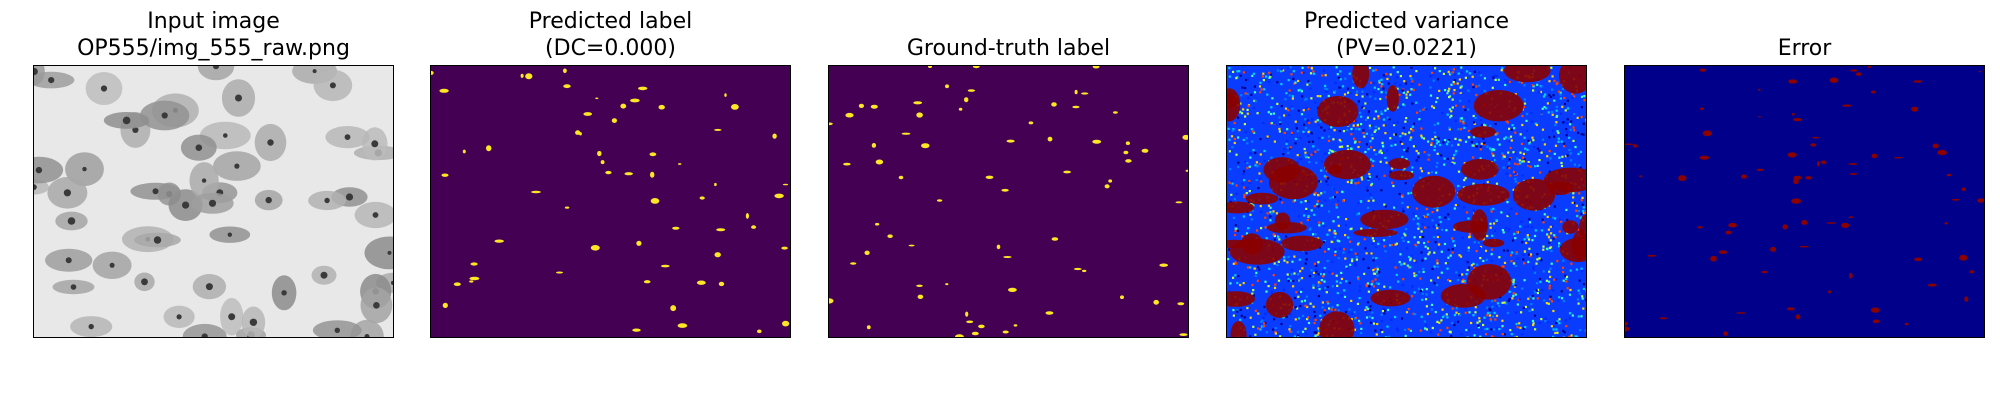 Image resolution: width=2000 pixels, height=400 pixels. I want to click on title-line-1: Input image, so click(213, 21).